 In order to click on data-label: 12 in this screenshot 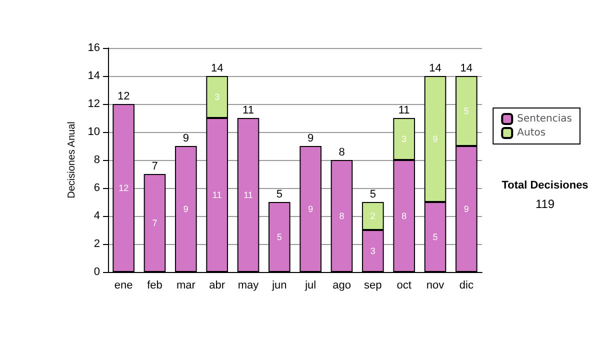, I will do `click(123, 188)`.